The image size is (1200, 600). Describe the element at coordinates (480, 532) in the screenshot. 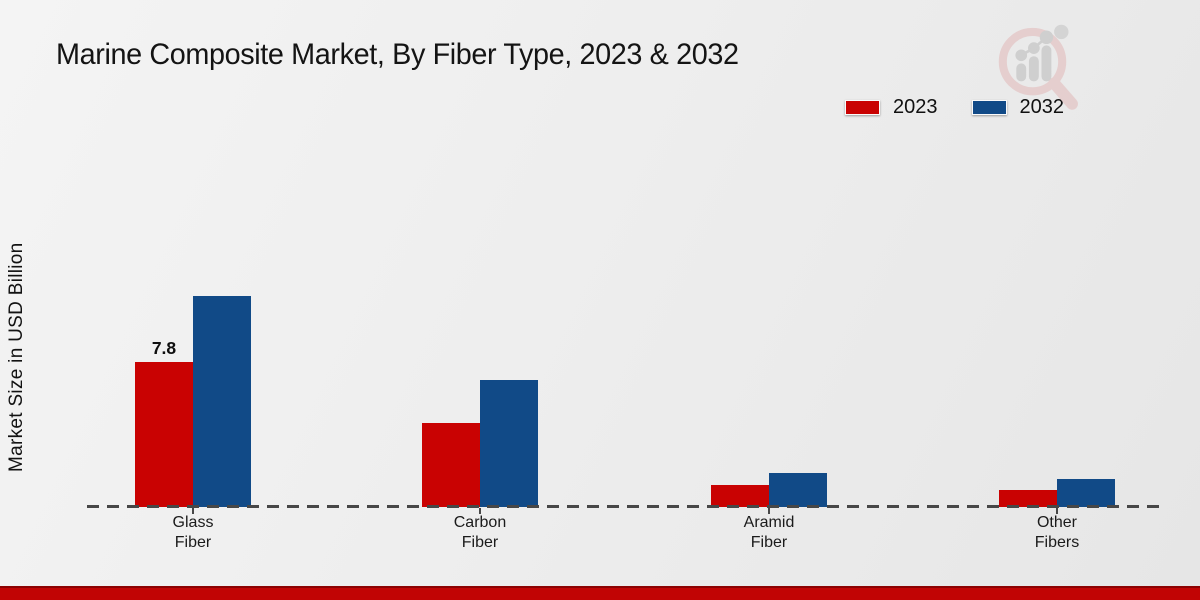

I see `category-label-carbon-fiber: Carbon Fiber` at that location.